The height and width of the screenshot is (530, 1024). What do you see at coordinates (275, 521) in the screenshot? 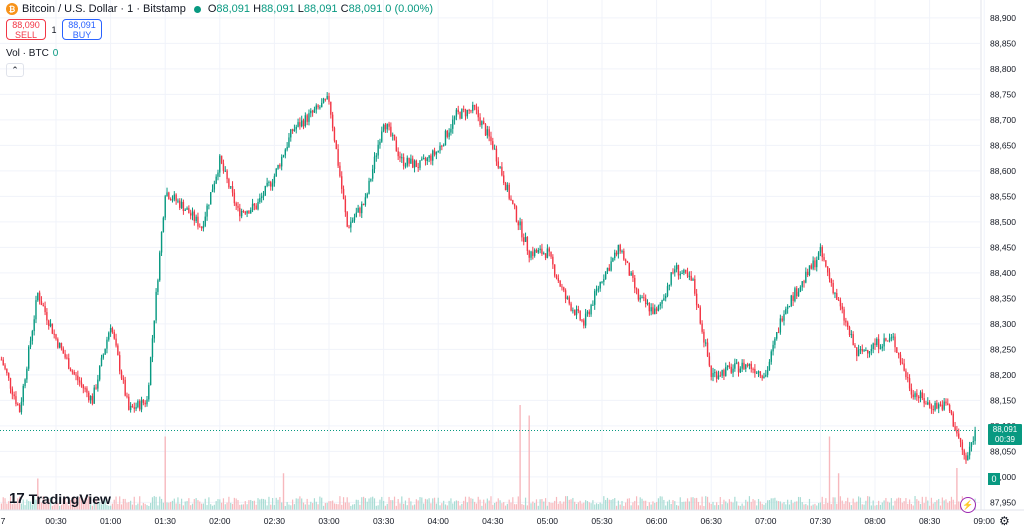
I see `time-tick-label: 02:30` at bounding box center [275, 521].